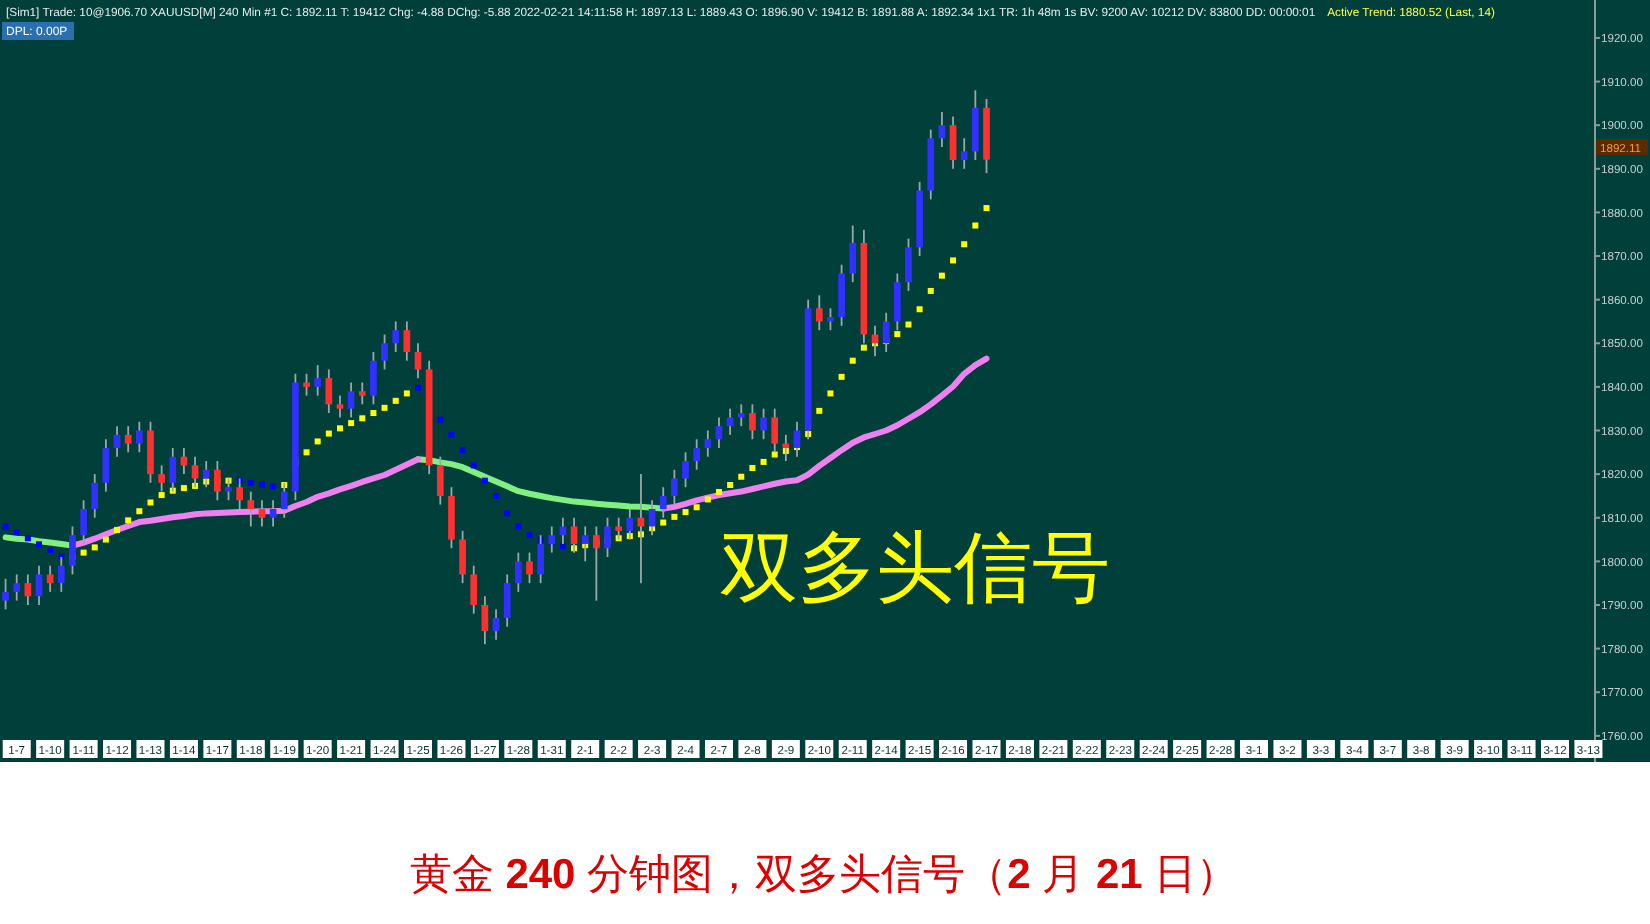  I want to click on text: 黄金 240 分钟图，双多头信号（2 月 21 日）, so click(824, 875).